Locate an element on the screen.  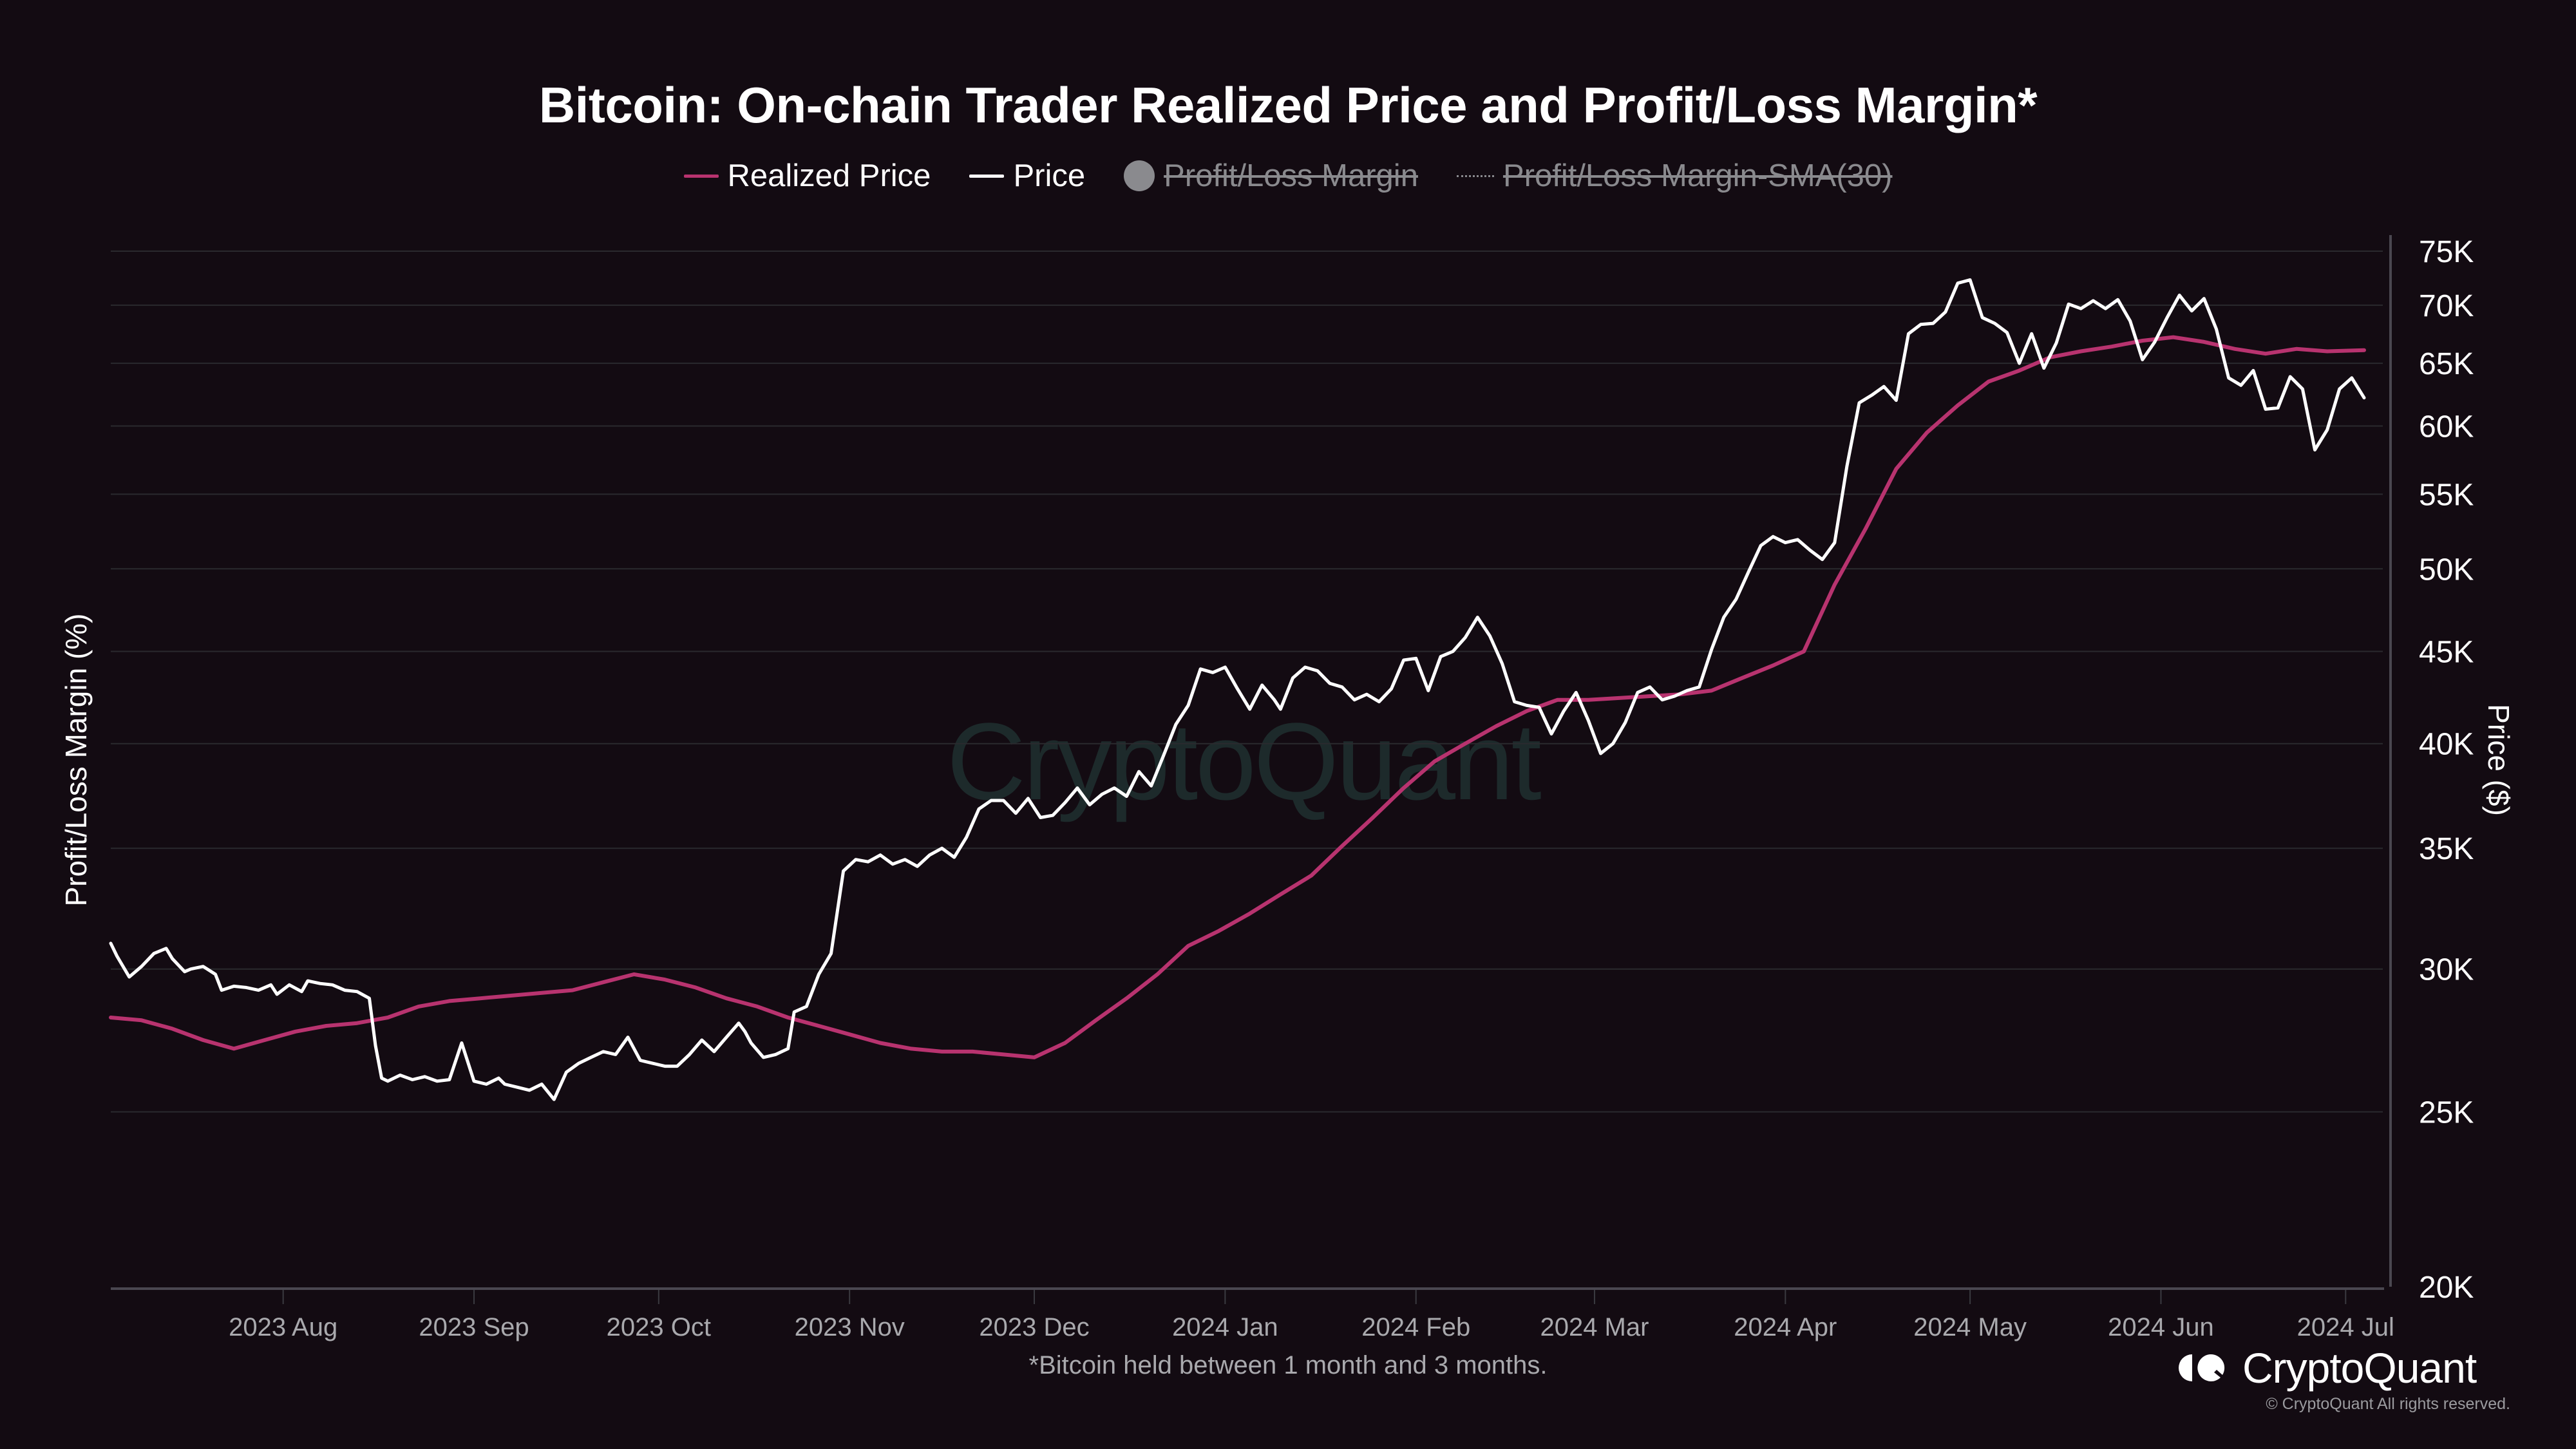
legend-label: Realized Price is located at coordinates (829, 175).